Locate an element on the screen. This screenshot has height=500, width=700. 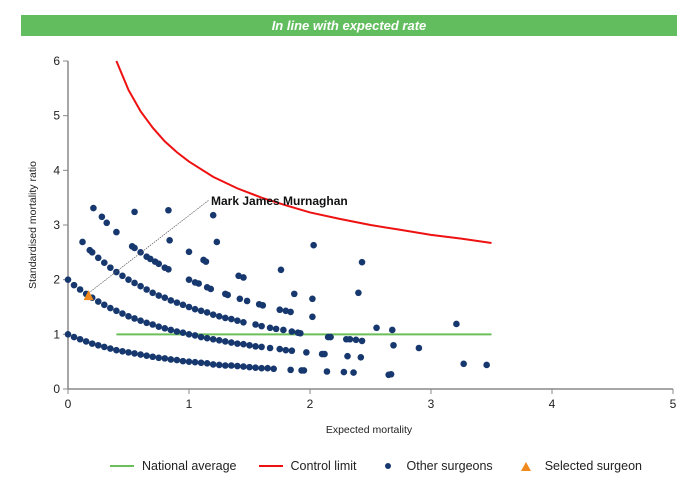
line-swatch-icon is located at coordinates (270, 466).